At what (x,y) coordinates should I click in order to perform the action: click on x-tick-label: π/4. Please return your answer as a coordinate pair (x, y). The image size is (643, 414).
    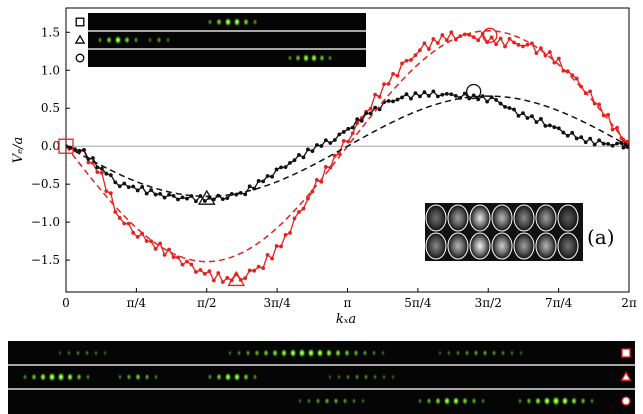
    Looking at the image, I should click on (137, 303).